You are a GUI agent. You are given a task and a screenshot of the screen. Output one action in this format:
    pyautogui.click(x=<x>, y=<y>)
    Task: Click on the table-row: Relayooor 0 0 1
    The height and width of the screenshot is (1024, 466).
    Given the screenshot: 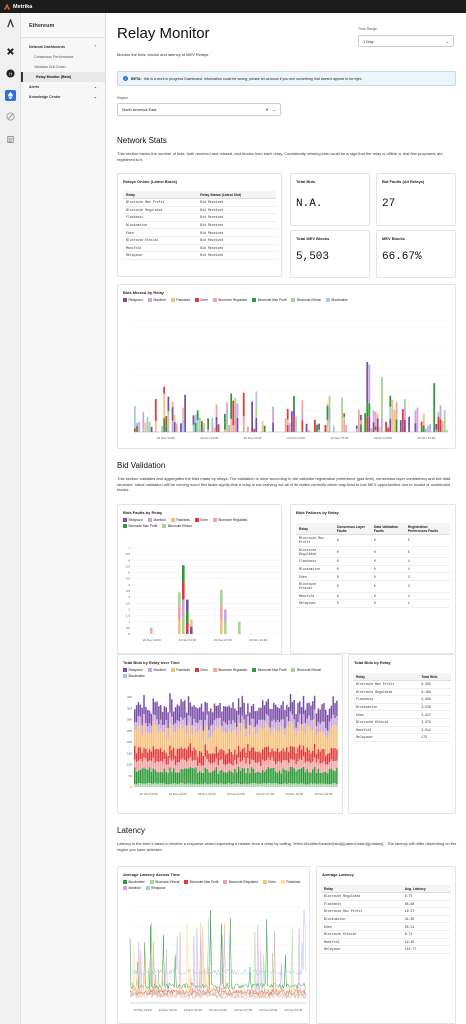 What is the action you would take?
    pyautogui.click(x=373, y=603)
    